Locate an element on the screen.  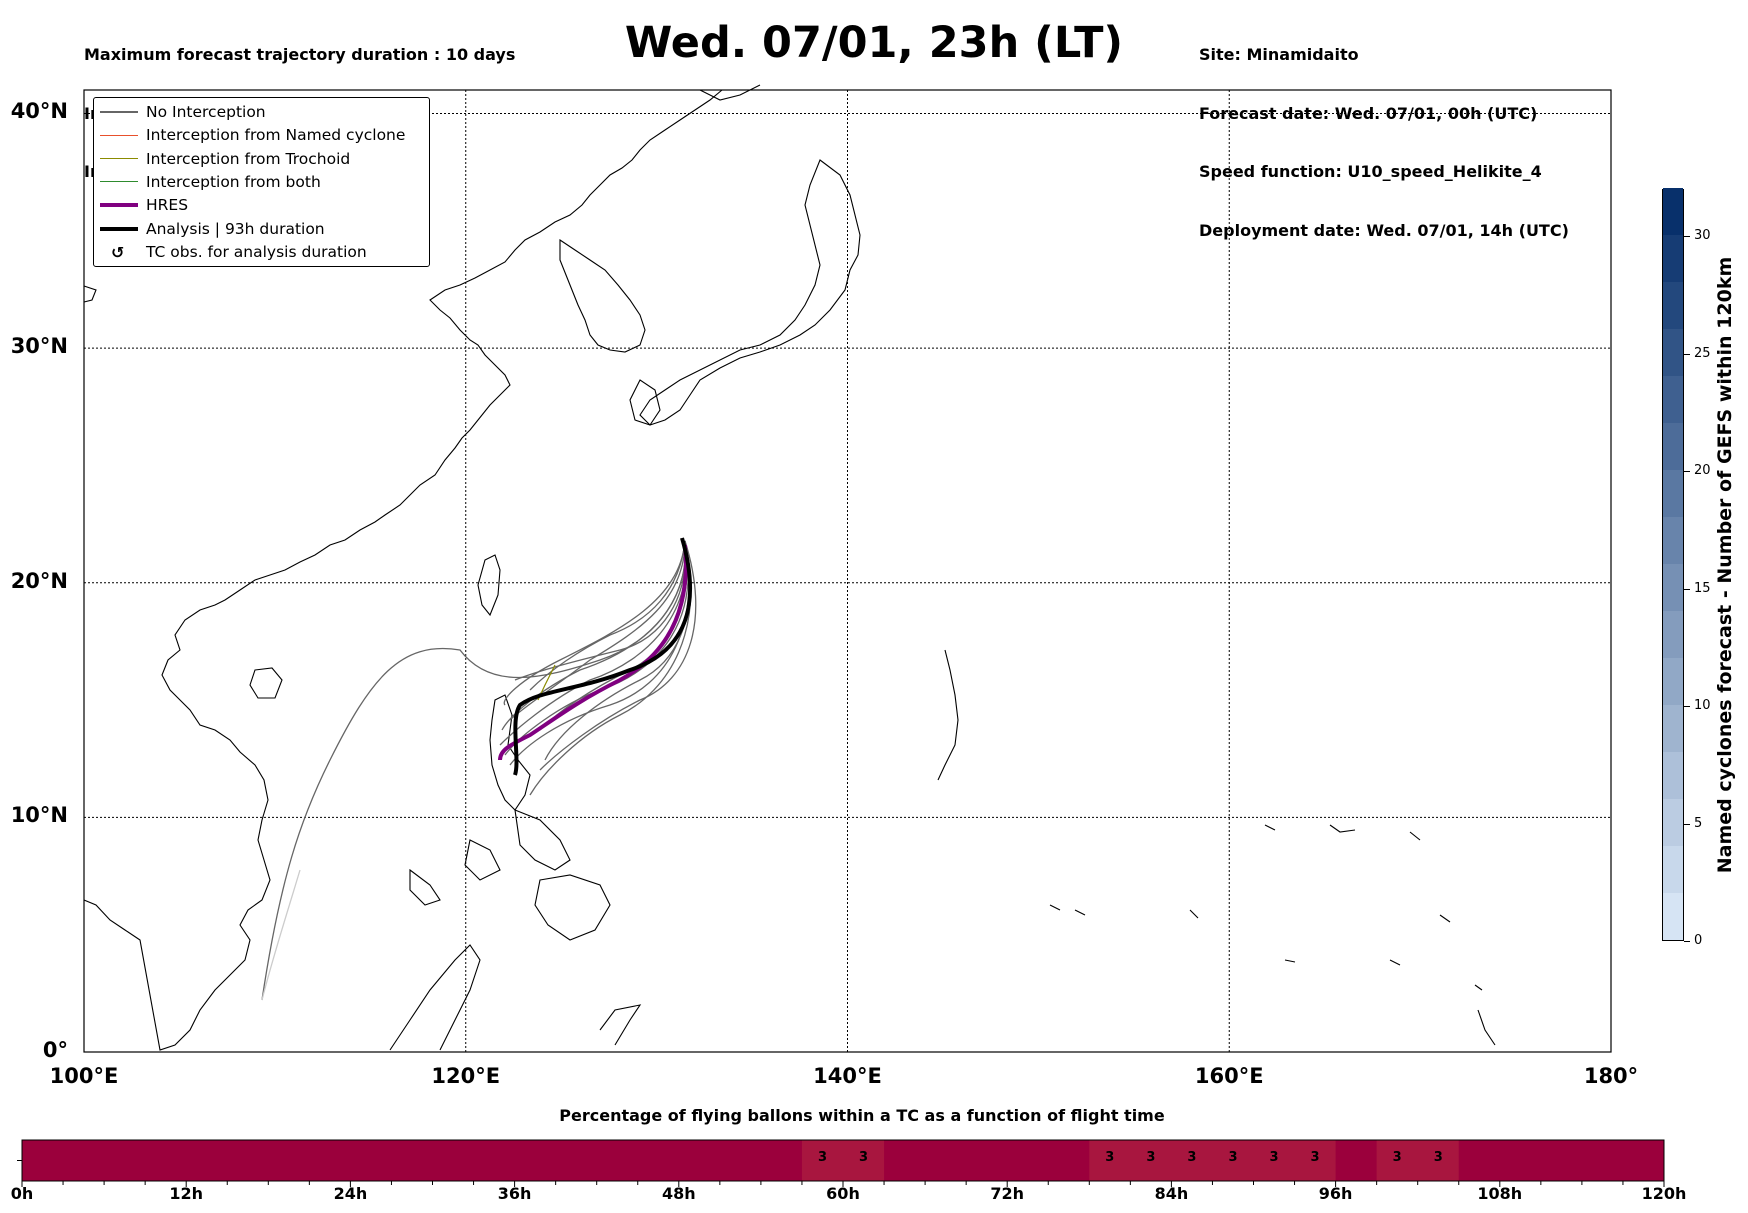
strip-tick-label: 72h is located at coordinates (1007, 1193).